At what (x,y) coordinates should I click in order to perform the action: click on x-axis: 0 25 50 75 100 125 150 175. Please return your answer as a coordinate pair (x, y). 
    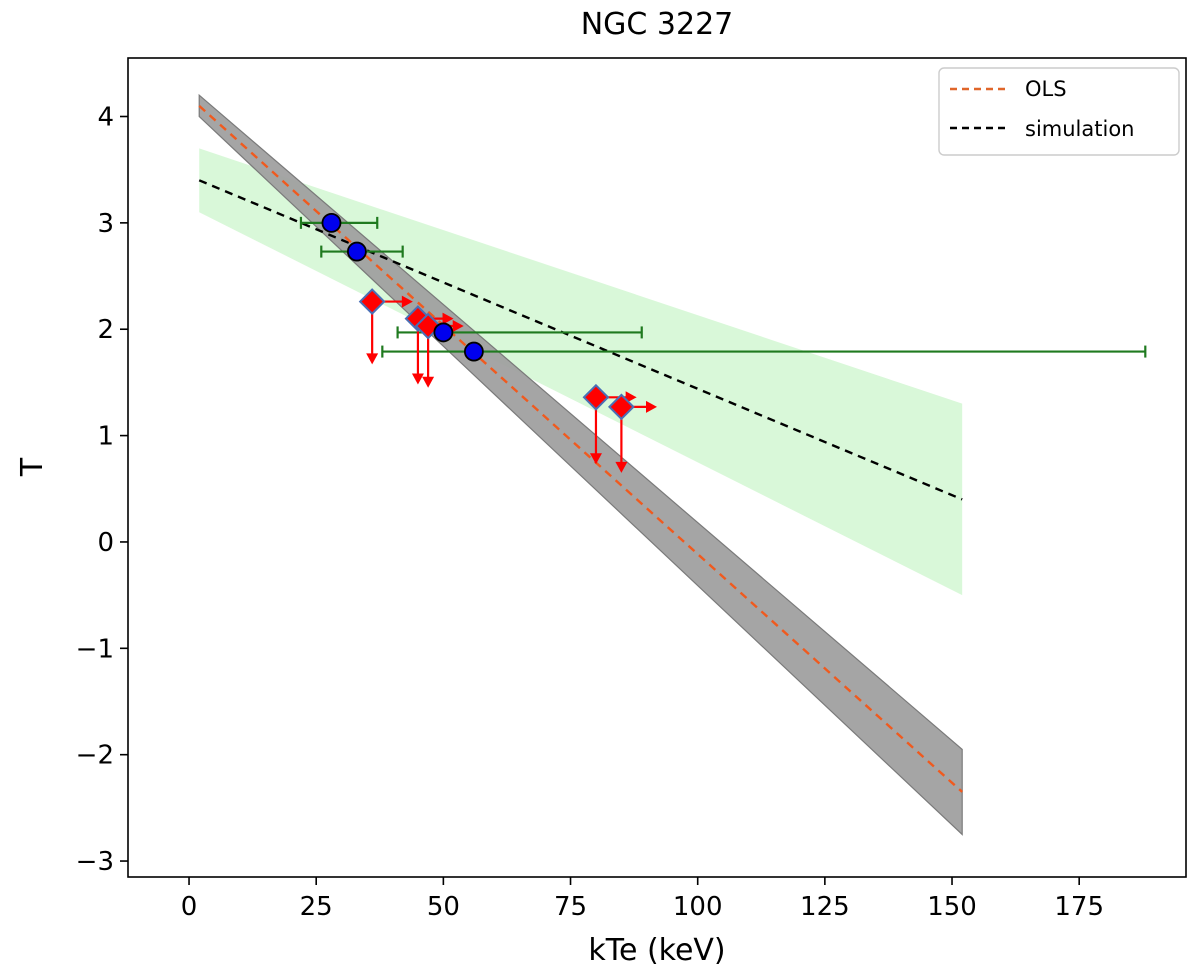
    Looking at the image, I should click on (642, 899).